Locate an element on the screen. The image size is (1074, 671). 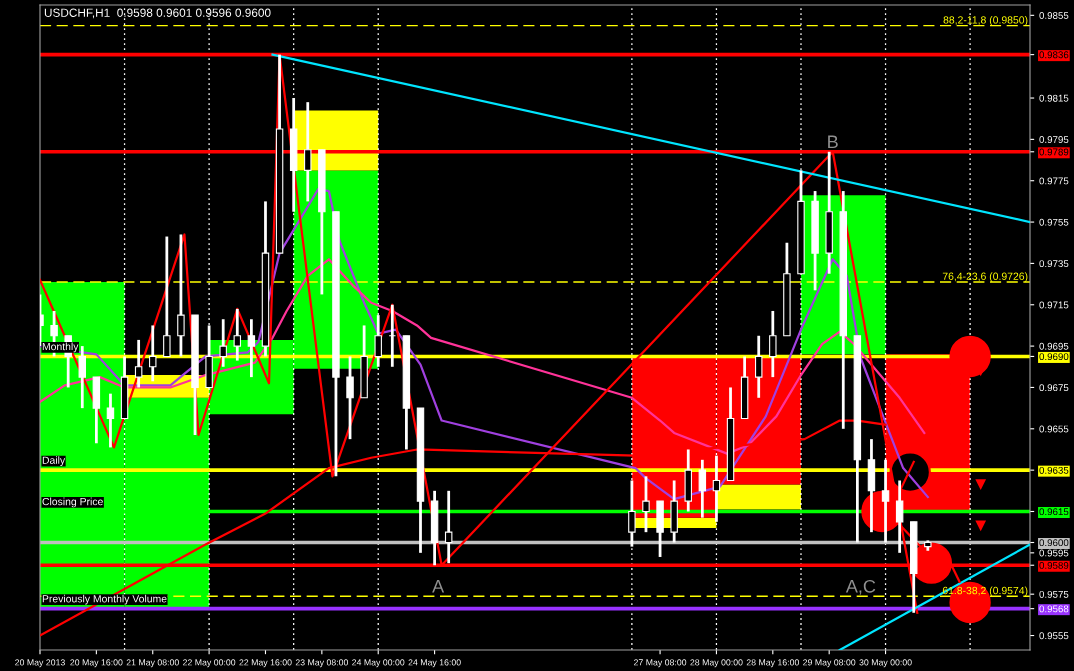
x-tick-label: 27 May 08:00 is located at coordinates (660, 663).